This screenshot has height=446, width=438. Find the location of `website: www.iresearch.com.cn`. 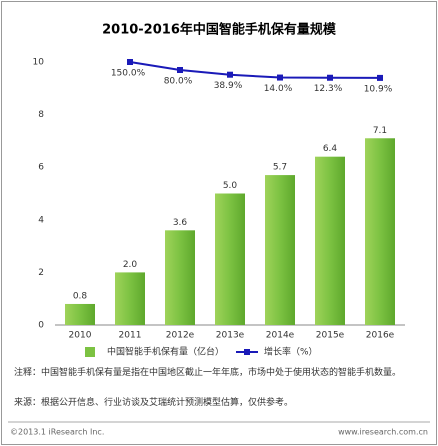

website: www.iresearch.com.cn is located at coordinates (383, 432).